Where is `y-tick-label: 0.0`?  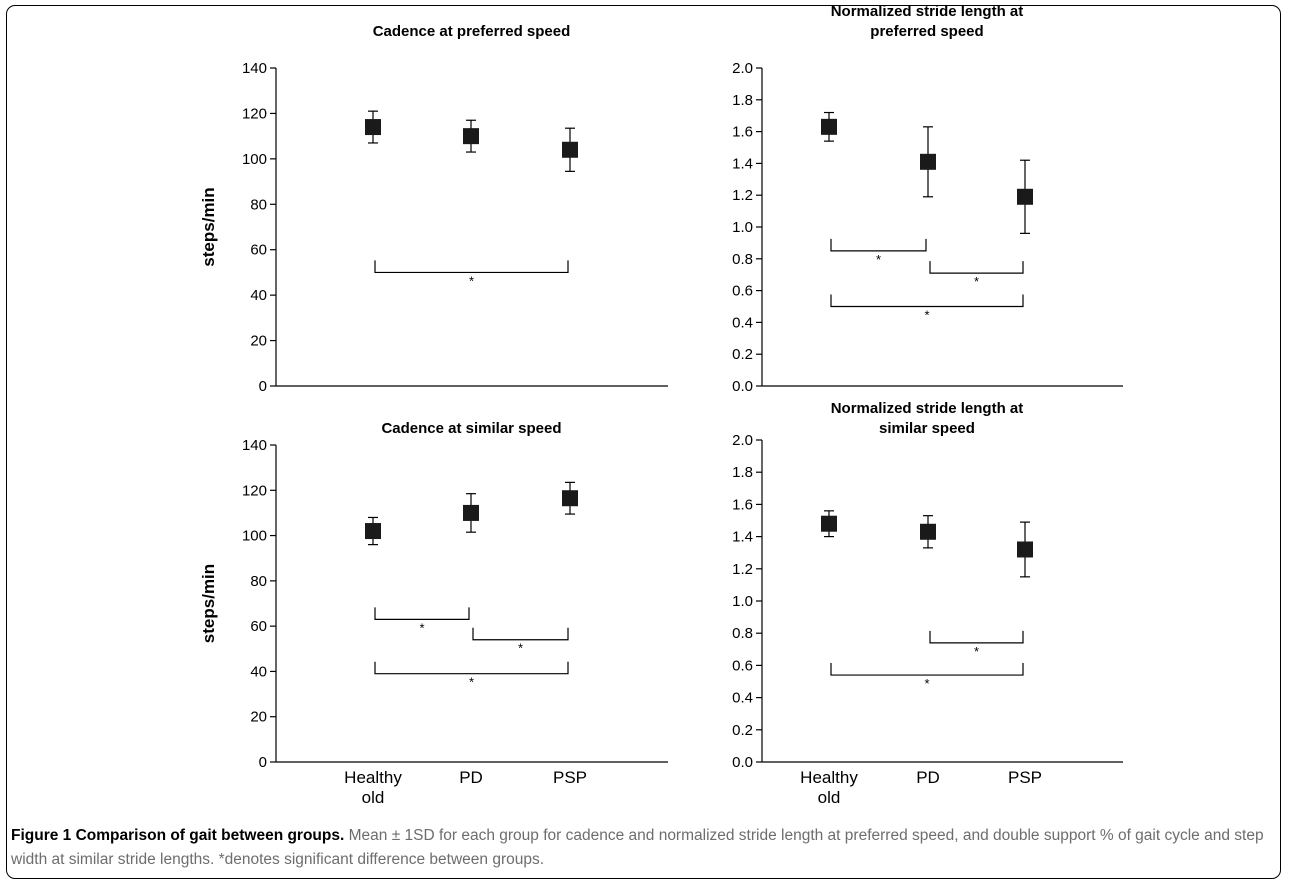 y-tick-label: 0.0 is located at coordinates (742, 762).